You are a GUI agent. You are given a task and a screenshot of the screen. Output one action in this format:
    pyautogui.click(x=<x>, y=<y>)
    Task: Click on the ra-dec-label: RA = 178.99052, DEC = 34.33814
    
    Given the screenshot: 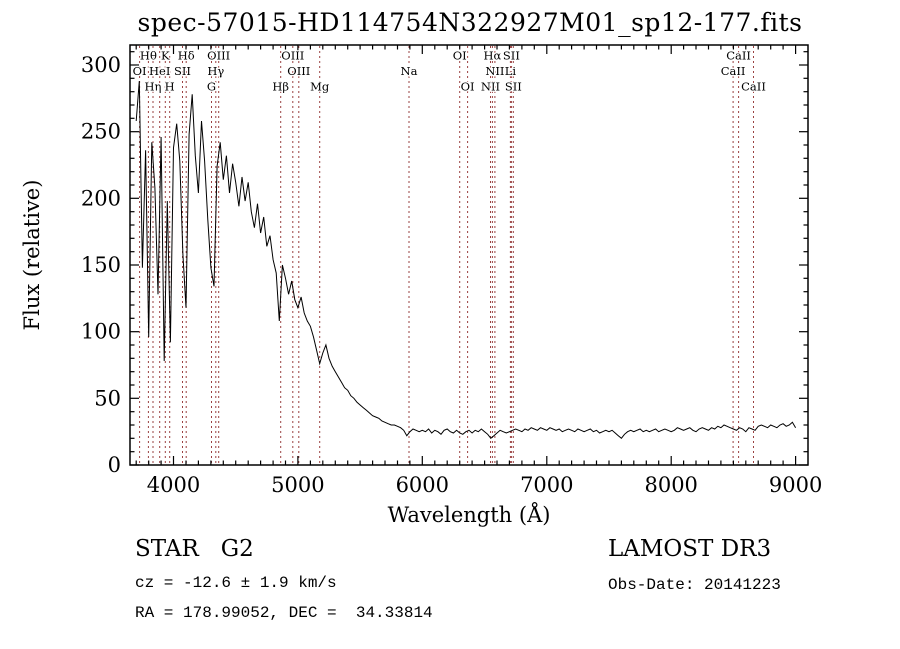 What is the action you would take?
    pyautogui.click(x=284, y=613)
    